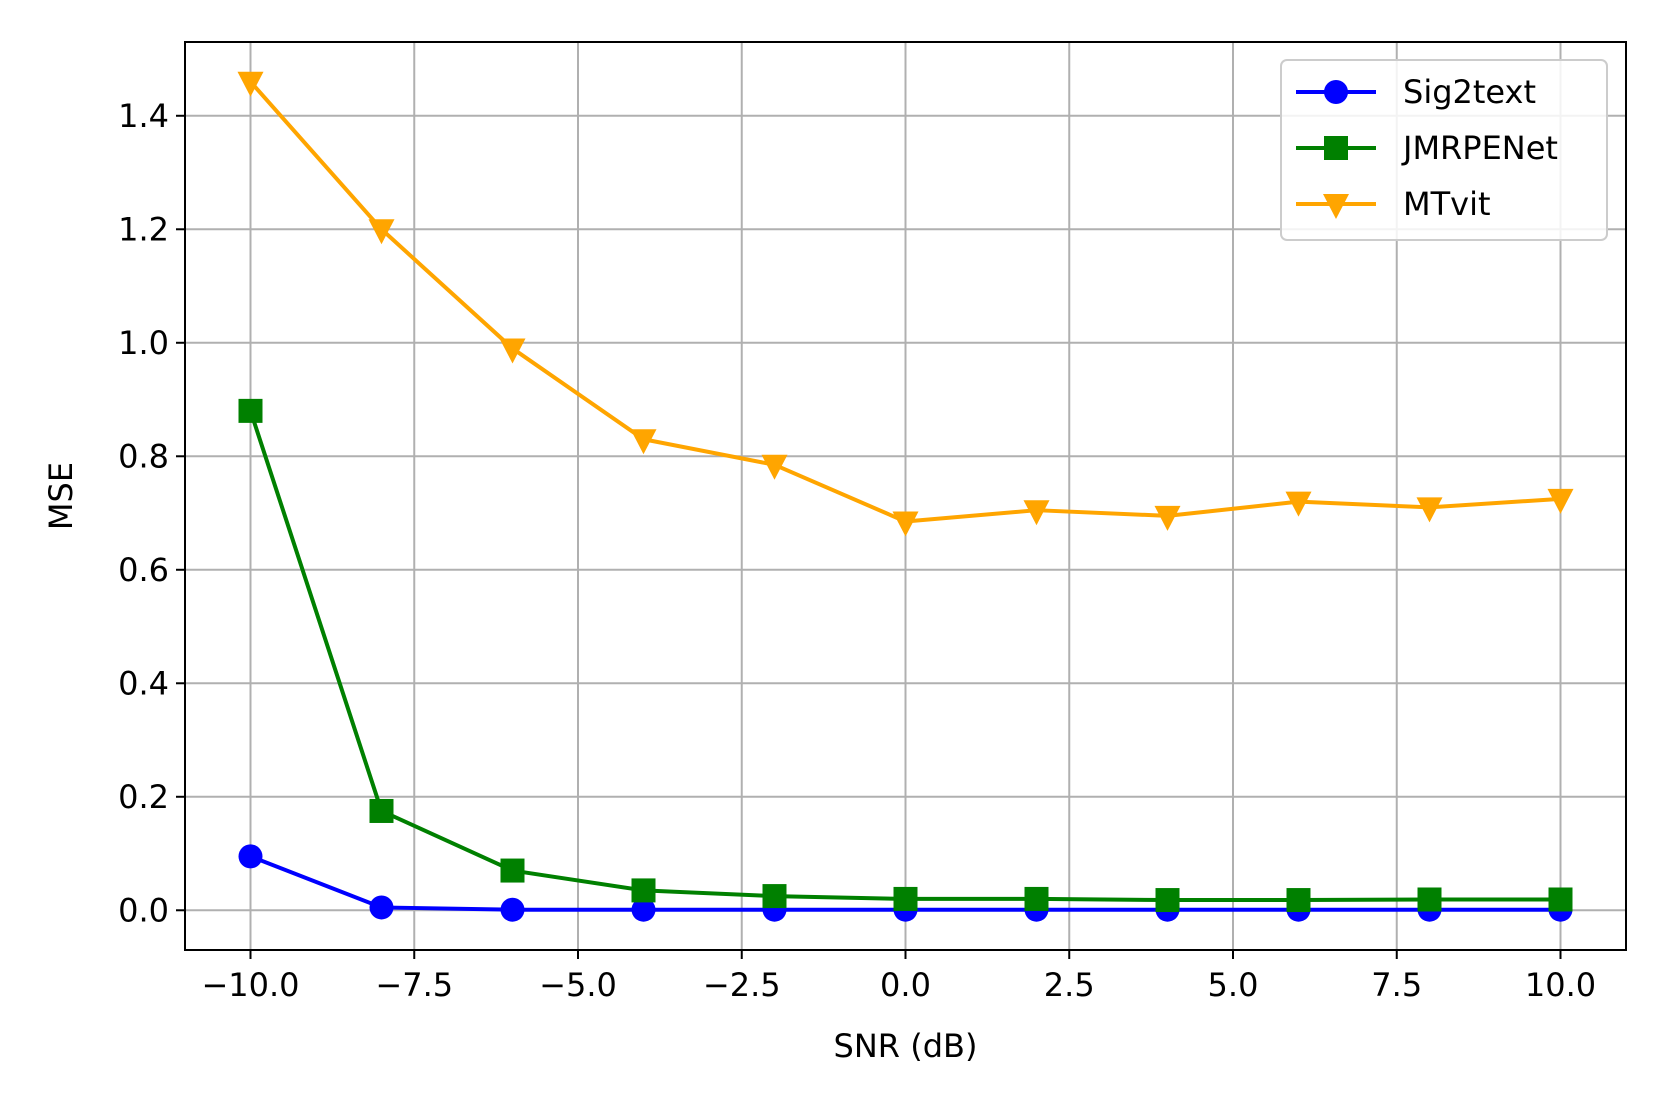 The height and width of the screenshot is (1107, 1661). I want to click on y-tick-label: 0.8, so click(143, 456).